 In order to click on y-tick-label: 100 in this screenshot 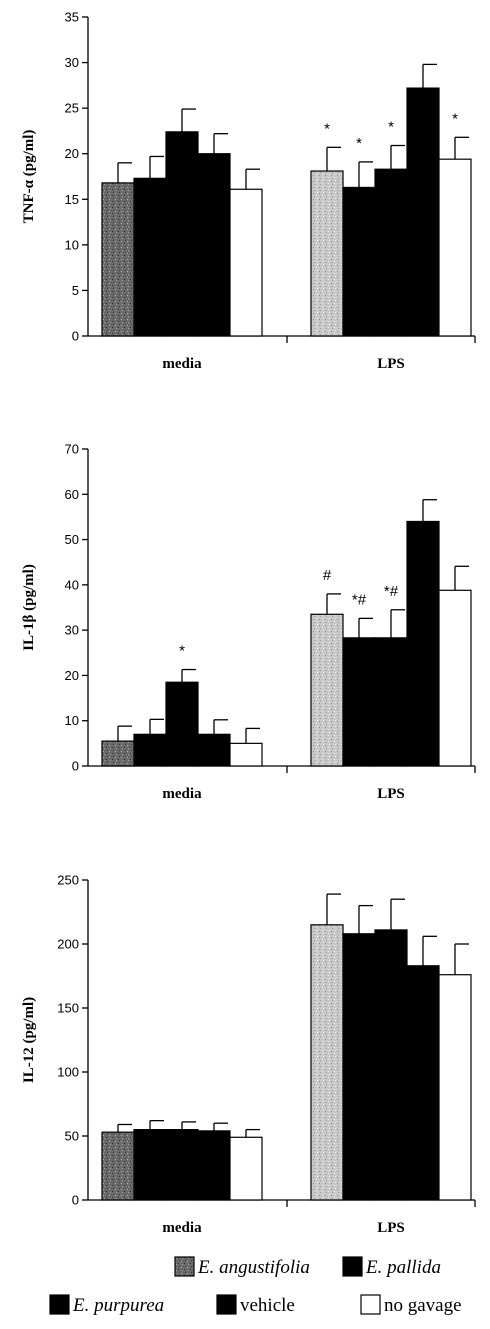, I will do `click(68, 1072)`.